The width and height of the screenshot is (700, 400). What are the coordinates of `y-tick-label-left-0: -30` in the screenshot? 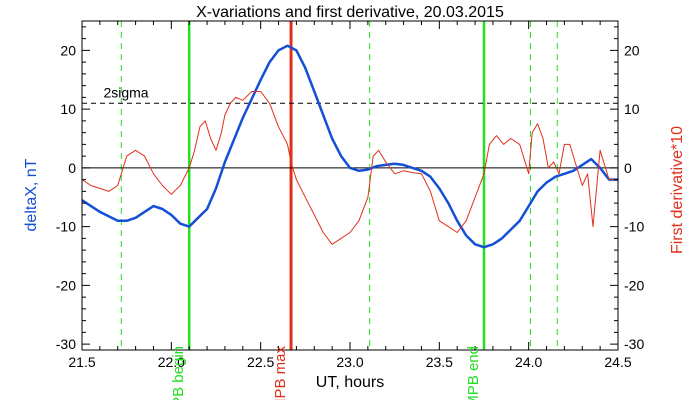 It's located at (66, 344).